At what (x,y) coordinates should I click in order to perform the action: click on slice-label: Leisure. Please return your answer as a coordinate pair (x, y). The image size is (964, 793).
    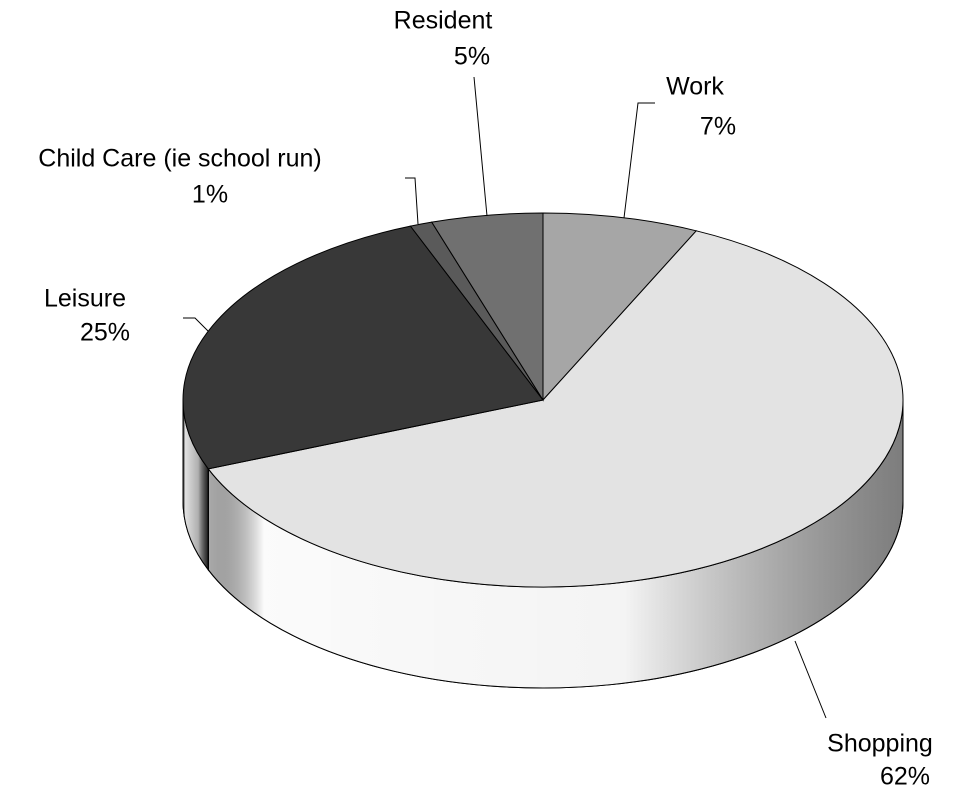
    Looking at the image, I should click on (85, 299).